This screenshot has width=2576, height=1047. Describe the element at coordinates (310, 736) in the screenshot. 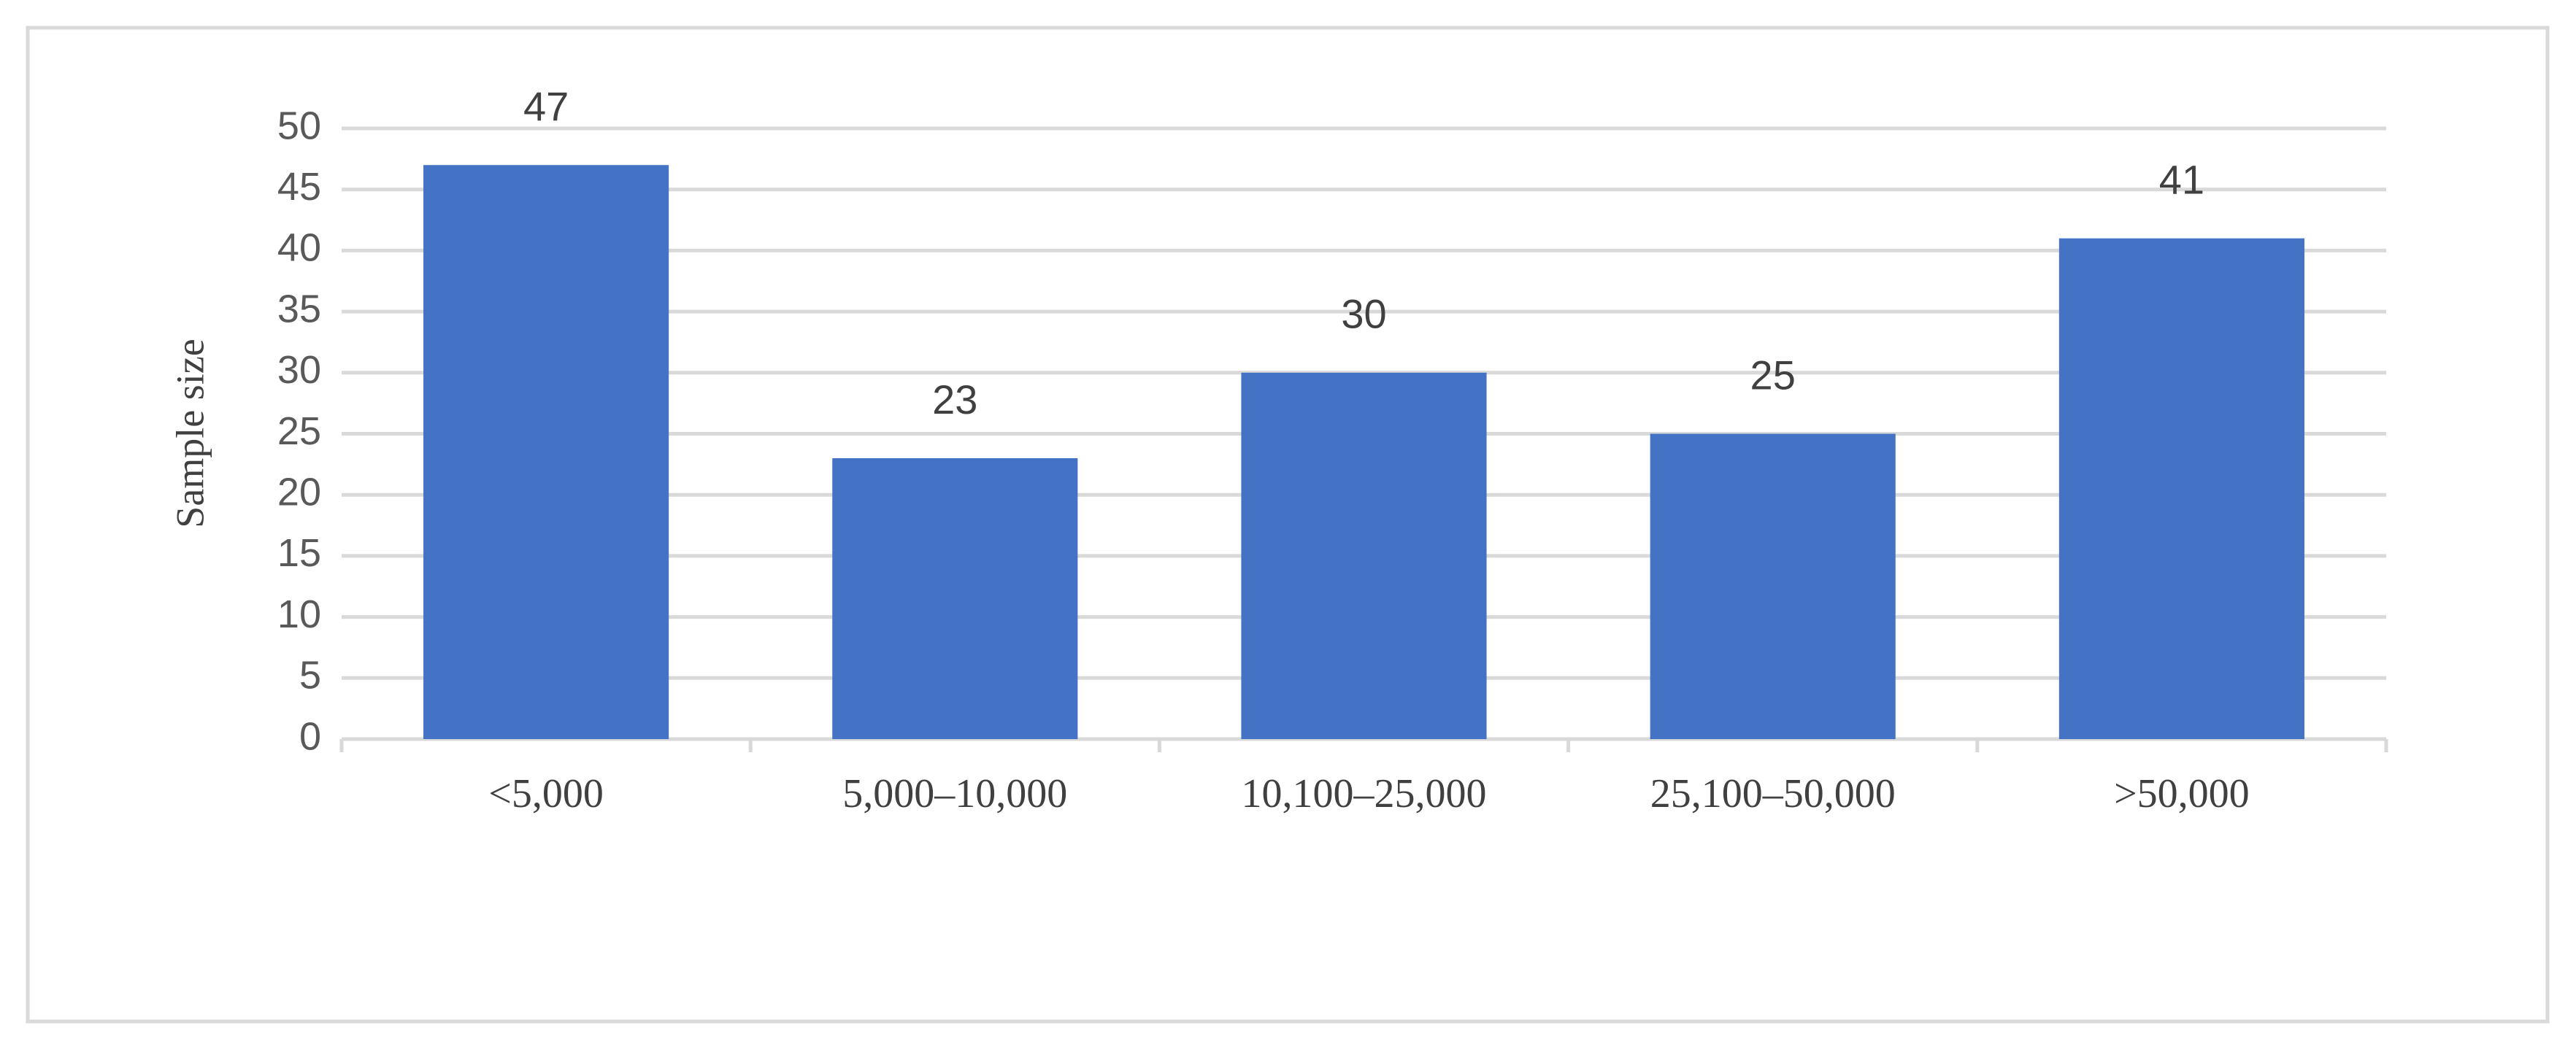

I see `y-tick-label: 0` at that location.